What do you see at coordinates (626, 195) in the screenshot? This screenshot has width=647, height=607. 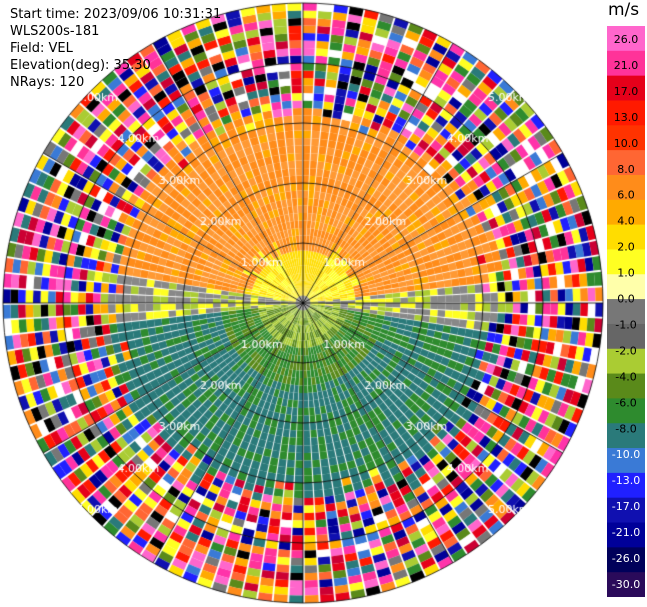 I see `colorbar-tick-label: 6.0` at bounding box center [626, 195].